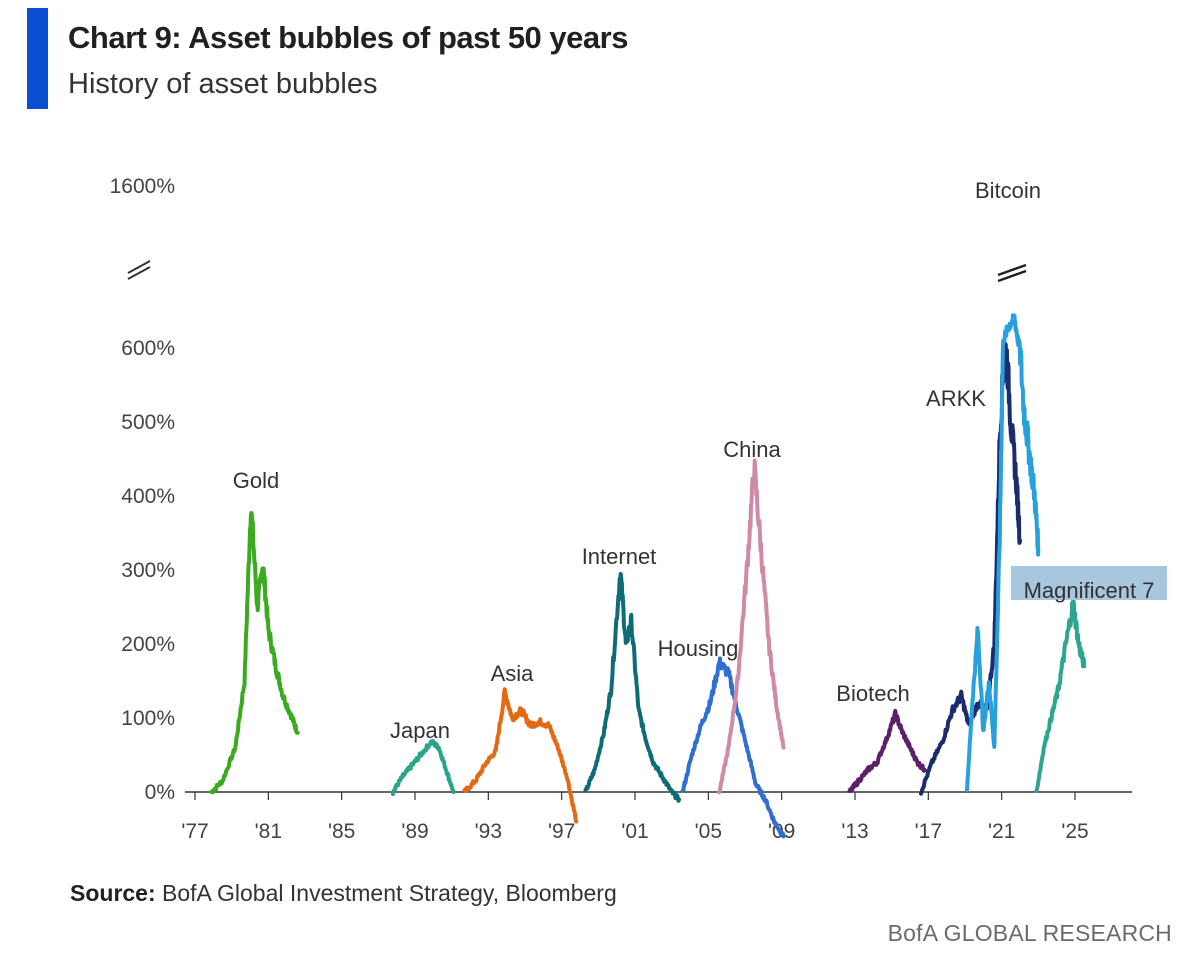  I want to click on label-housing: Housing, so click(698, 648).